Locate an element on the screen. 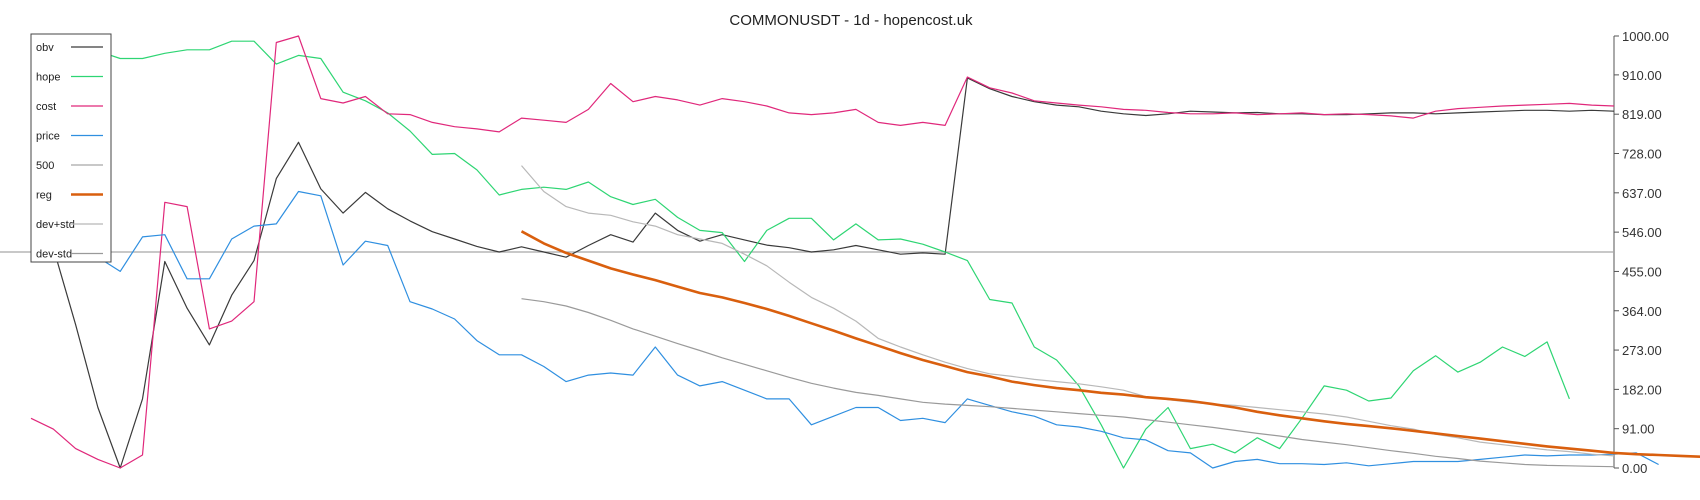 Image resolution: width=1700 pixels, height=500 pixels. y-tick-label: 728.00 is located at coordinates (1642, 154).